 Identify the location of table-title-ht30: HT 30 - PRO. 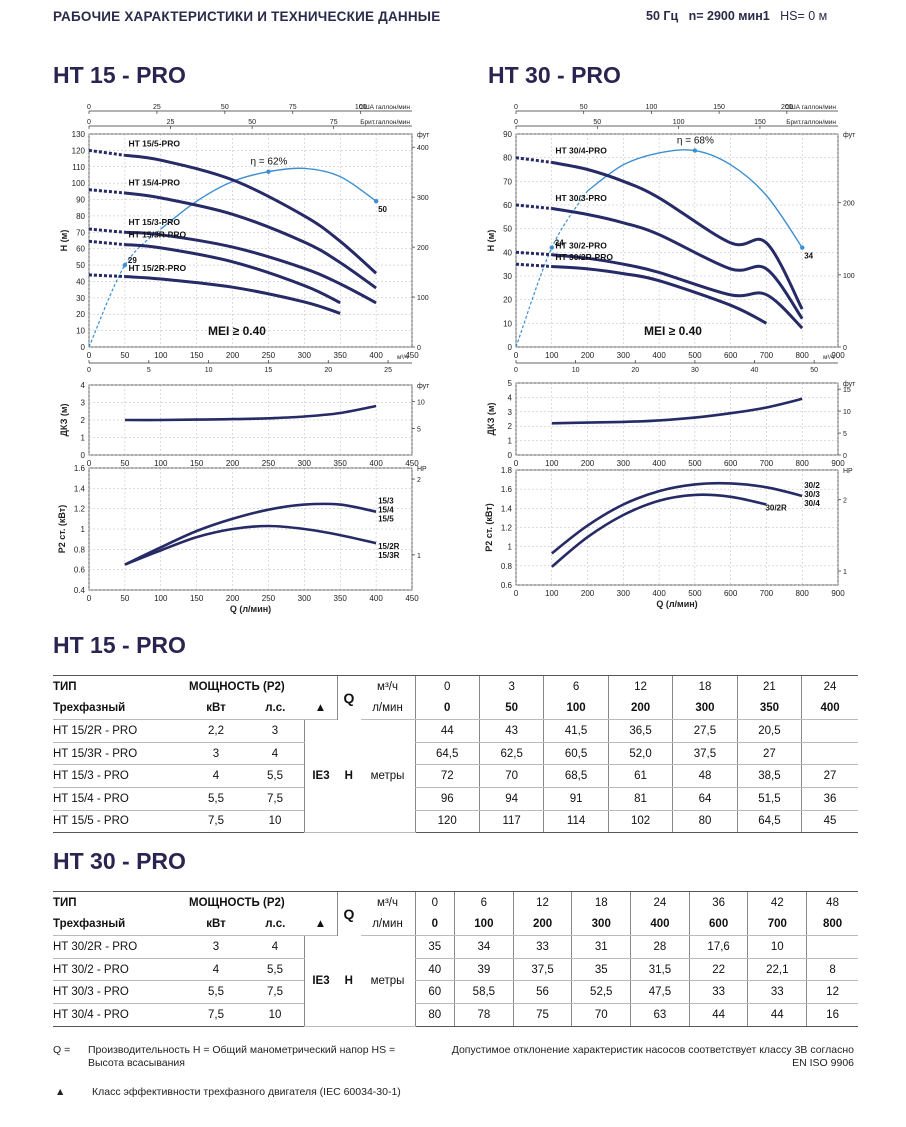
(119, 861).